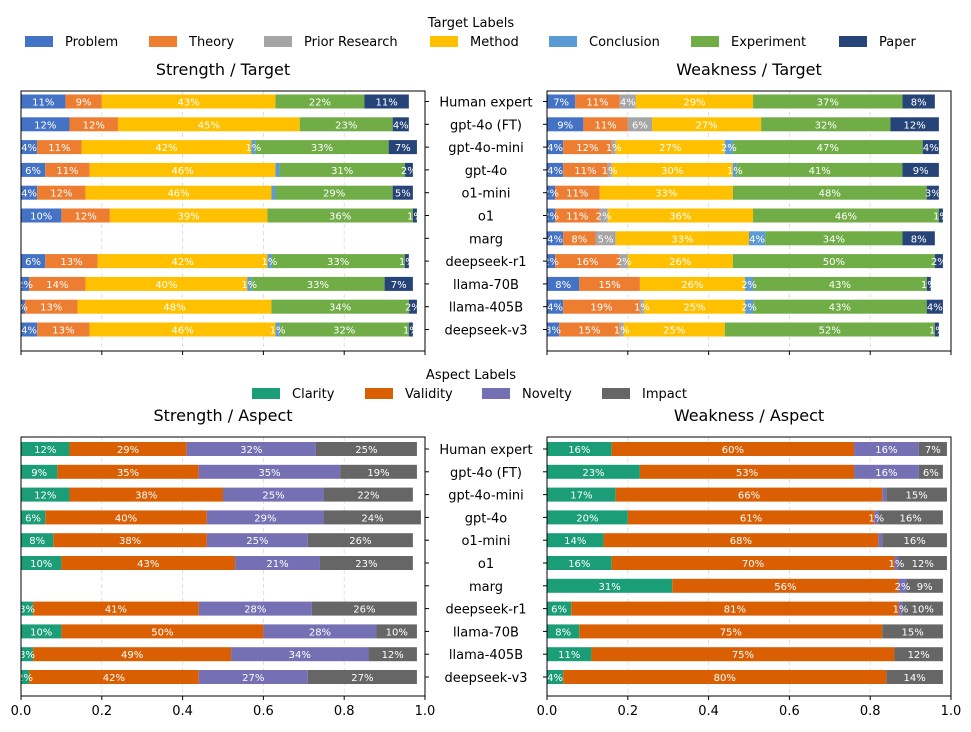 Image resolution: width=971 pixels, height=732 pixels. I want to click on bar-theory-deepseek-r1, so click(71, 261).